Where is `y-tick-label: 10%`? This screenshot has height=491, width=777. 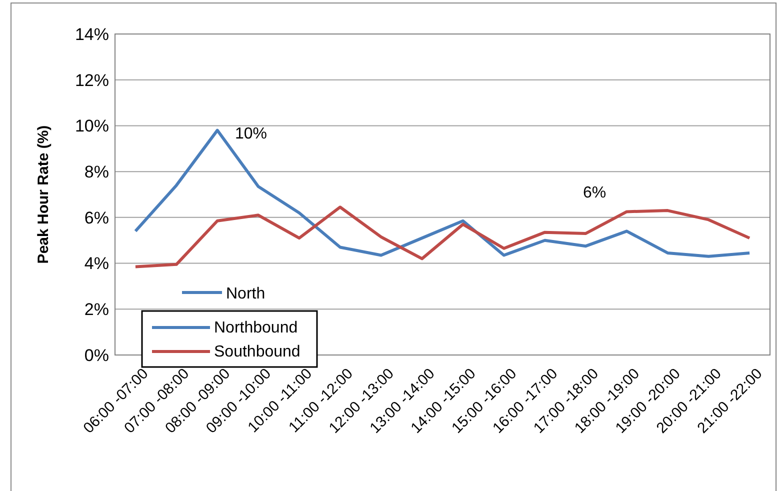
y-tick-label: 10% is located at coordinates (91, 126).